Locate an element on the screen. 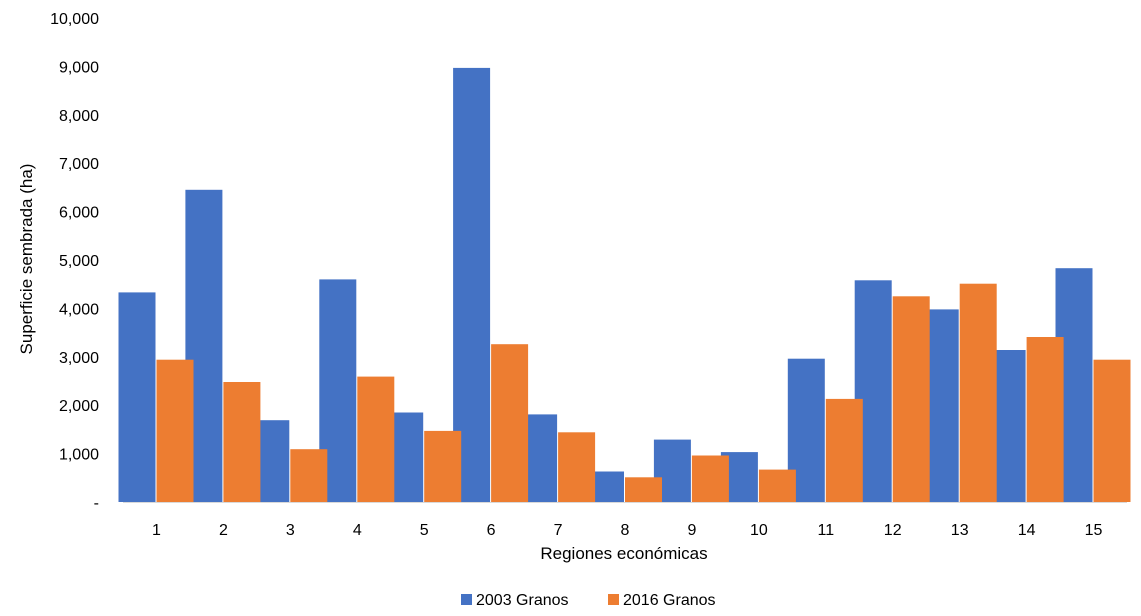 Image resolution: width=1141 pixels, height=616 pixels. x-tick-label: 2 is located at coordinates (223, 530).